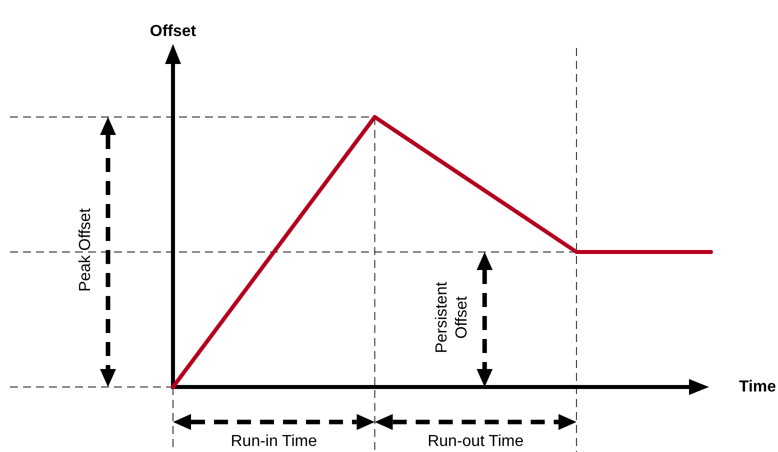 This screenshot has height=452, width=778. Describe the element at coordinates (85, 250) in the screenshot. I see `text: Peak Offset` at that location.